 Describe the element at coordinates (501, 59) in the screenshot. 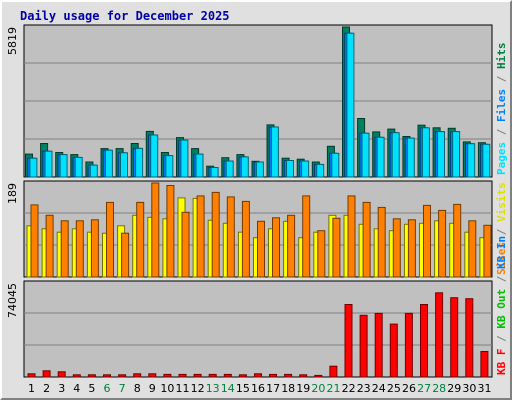

I see `legend-item: Hits` at that location.